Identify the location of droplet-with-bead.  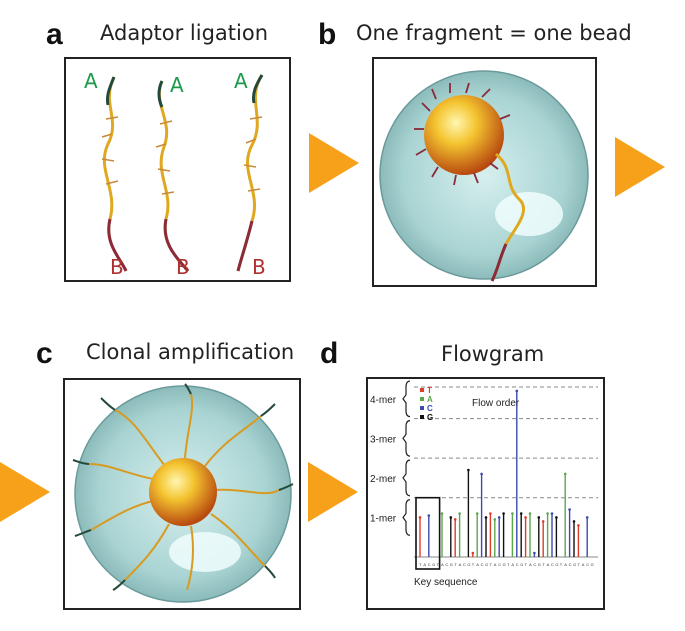
(484, 176).